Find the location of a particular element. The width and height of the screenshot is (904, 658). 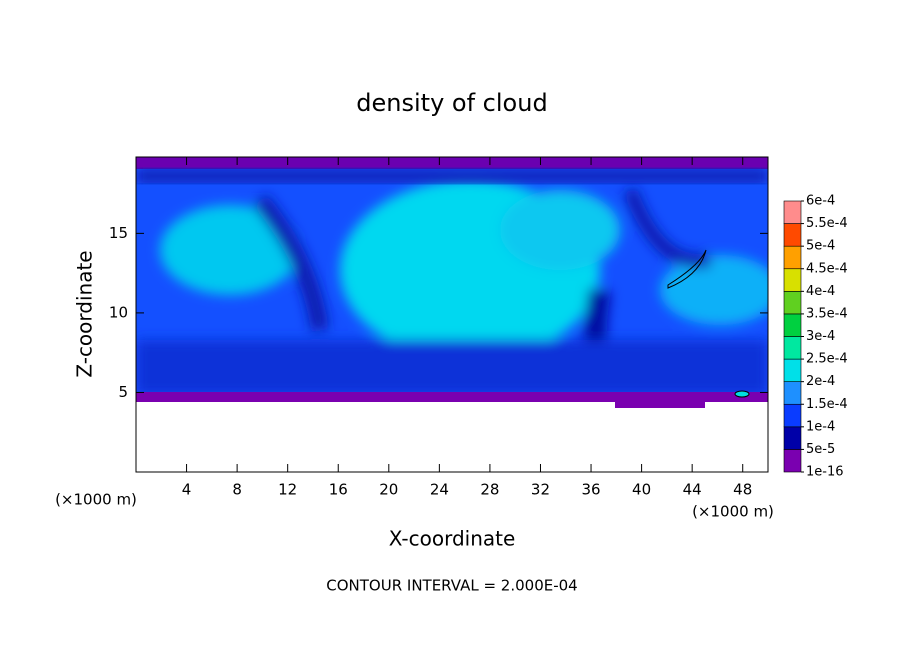

chart-title: density of cloud is located at coordinates (451, 103).